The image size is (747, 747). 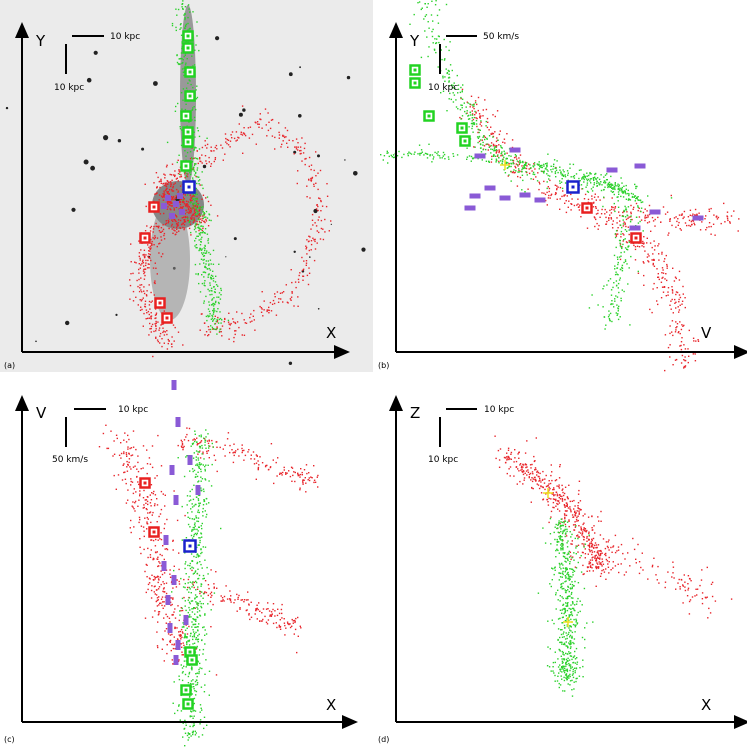 I want to click on panel-b-markers, so click(x=556, y=154).